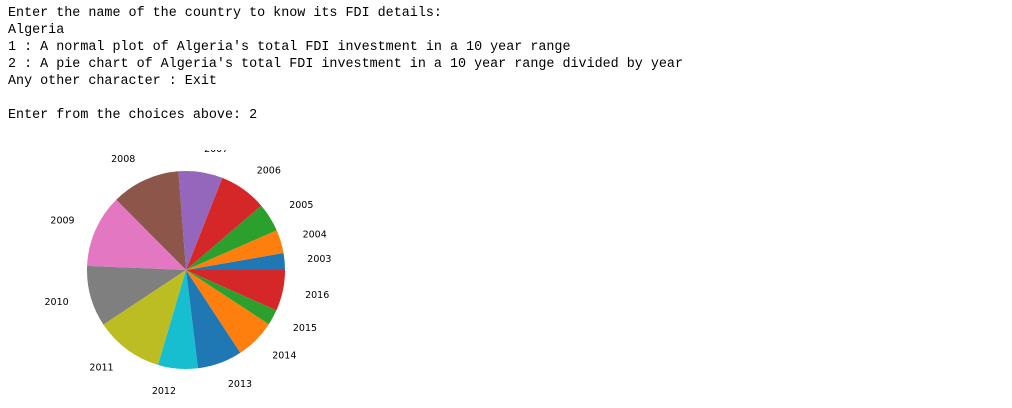 The image size is (1012, 408). I want to click on pie-slice-2010, so click(136, 295).